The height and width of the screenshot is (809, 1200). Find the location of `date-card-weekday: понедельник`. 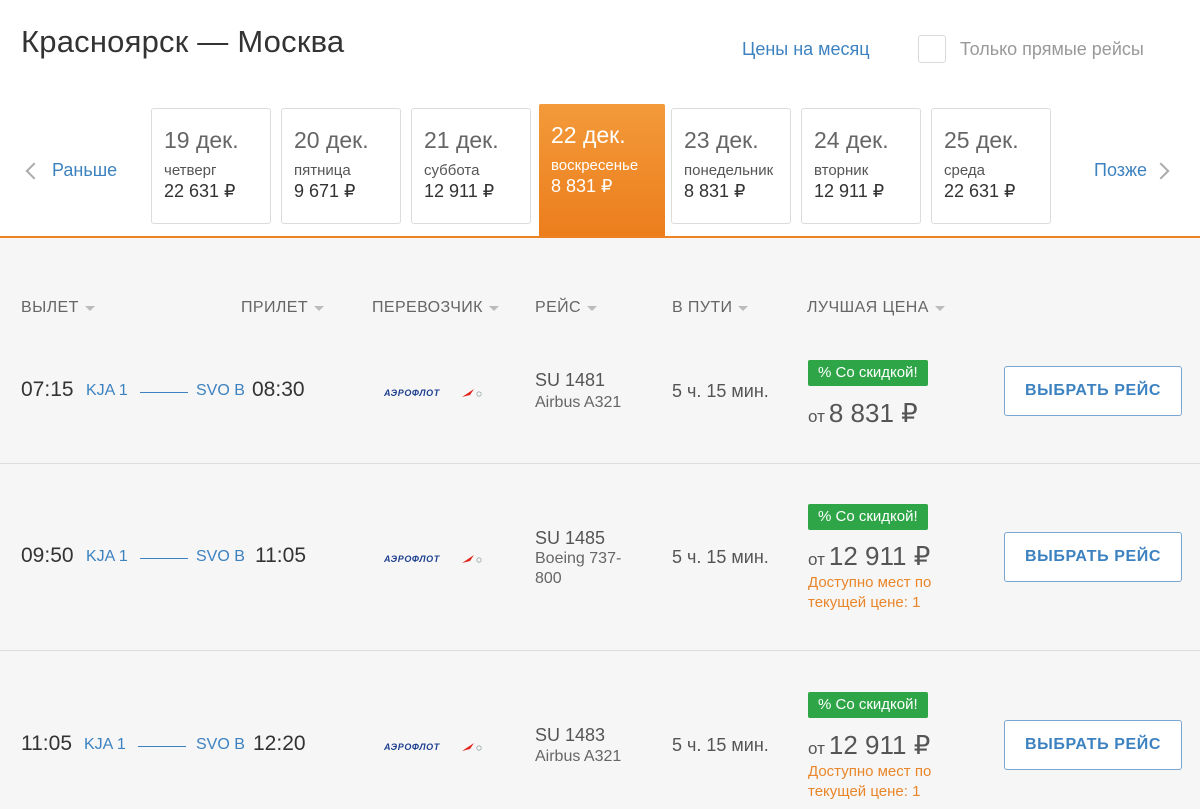

date-card-weekday: понедельник is located at coordinates (729, 170).